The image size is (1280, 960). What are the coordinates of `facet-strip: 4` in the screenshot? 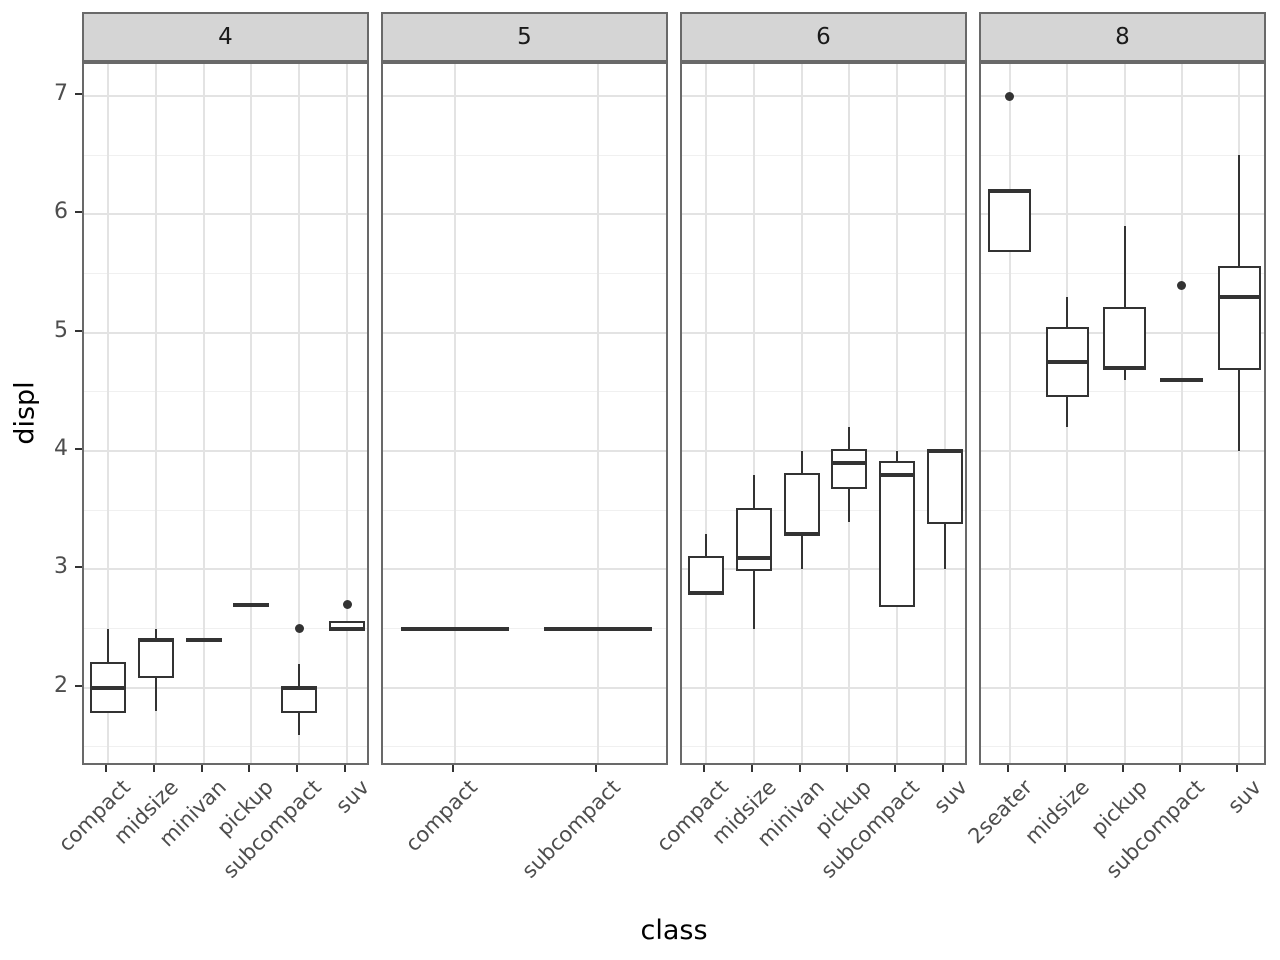 It's located at (225, 37).